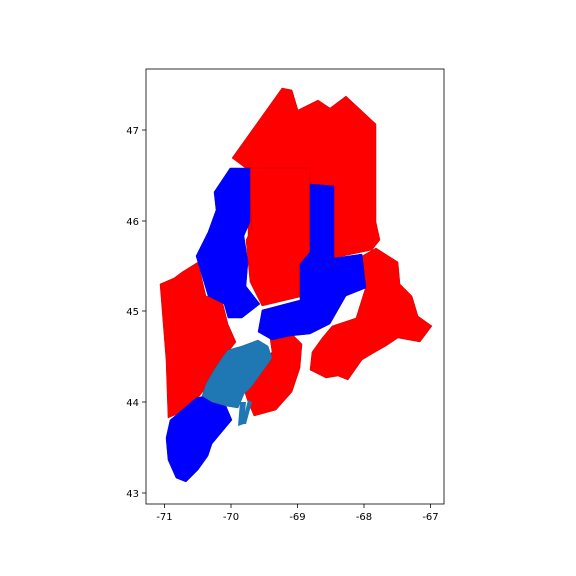  Describe the element at coordinates (132, 494) in the screenshot. I see `y-tick-label: 43` at that location.